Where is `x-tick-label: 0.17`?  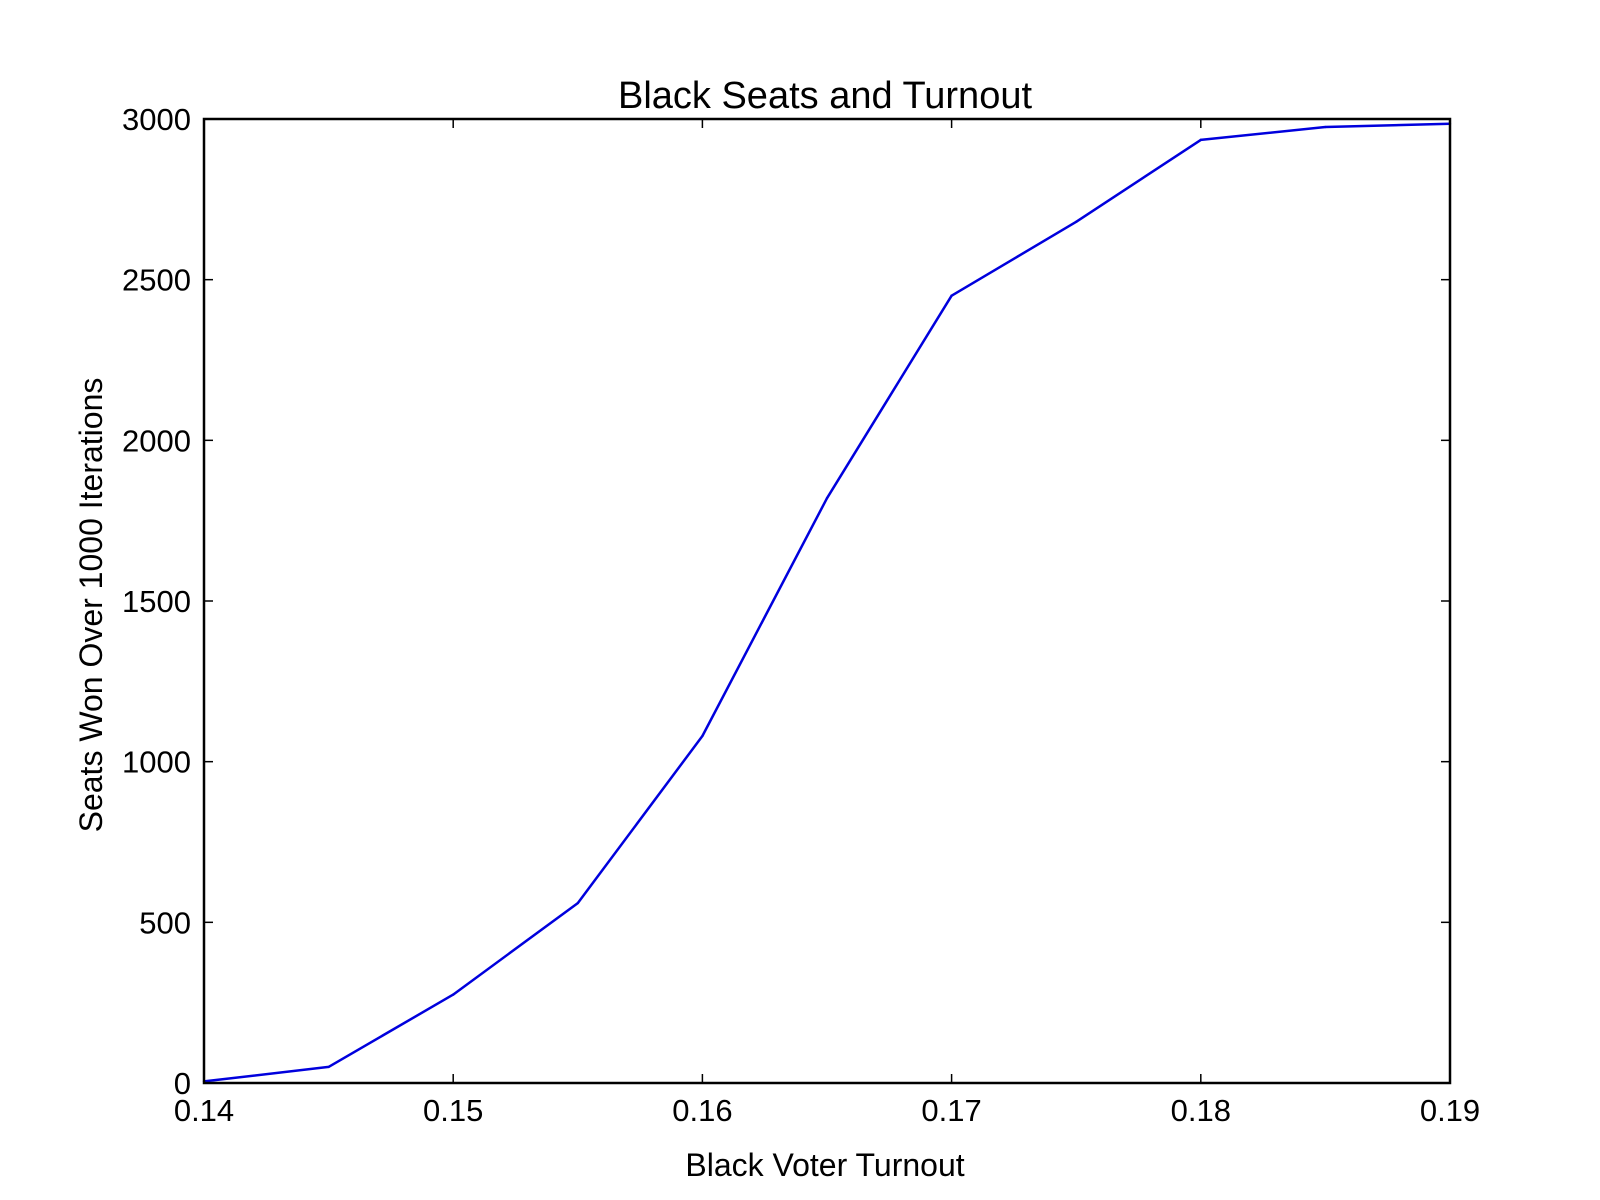 x-tick-label: 0.17 is located at coordinates (951, 1110).